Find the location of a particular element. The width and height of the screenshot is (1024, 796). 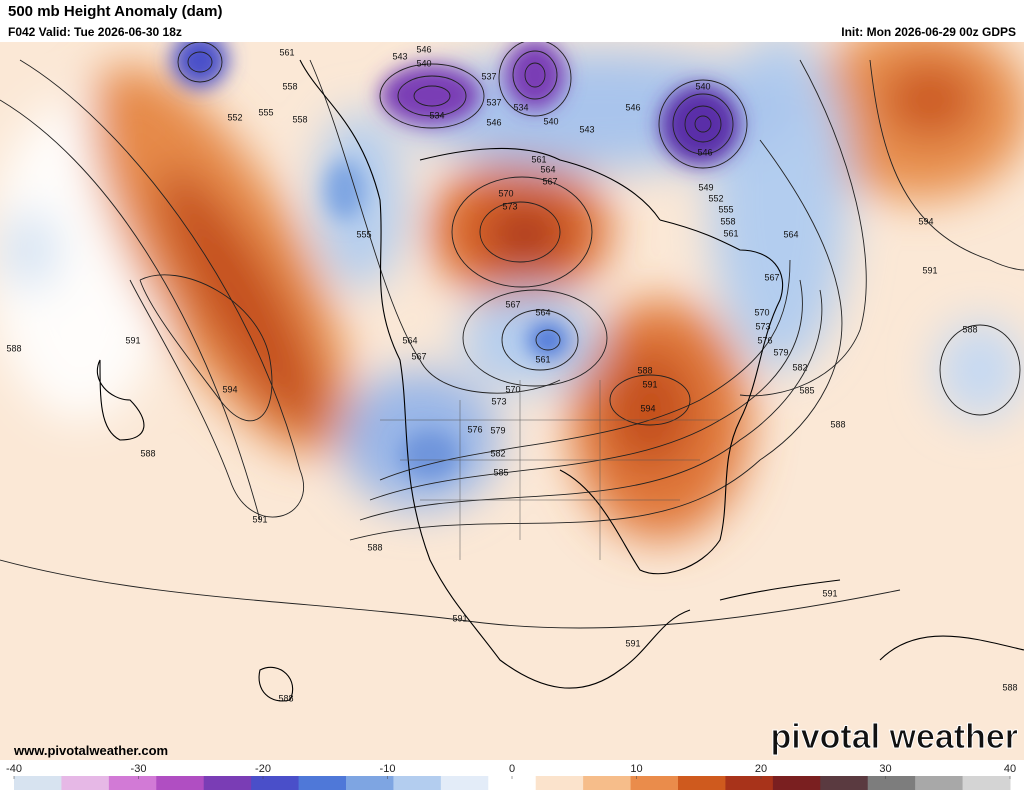

colorbar-tick-label: 10 is located at coordinates (636, 769).